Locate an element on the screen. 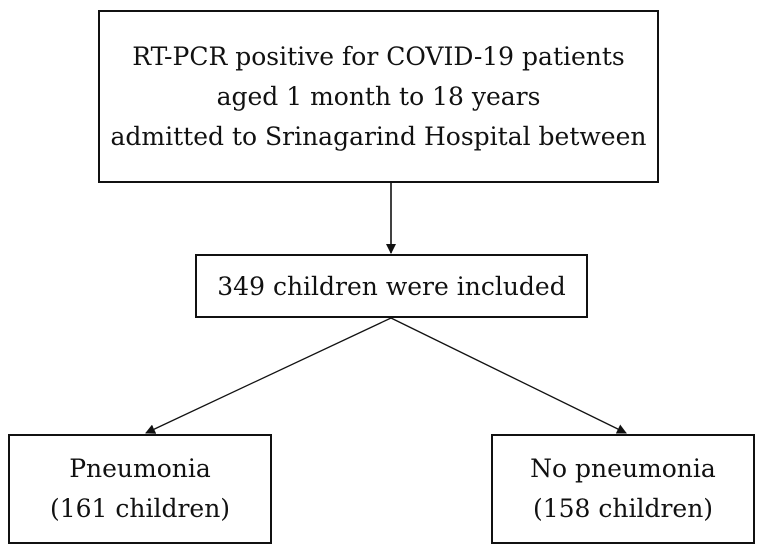 The height and width of the screenshot is (553, 763). arrow-middle-to-right is located at coordinates (508, 375).